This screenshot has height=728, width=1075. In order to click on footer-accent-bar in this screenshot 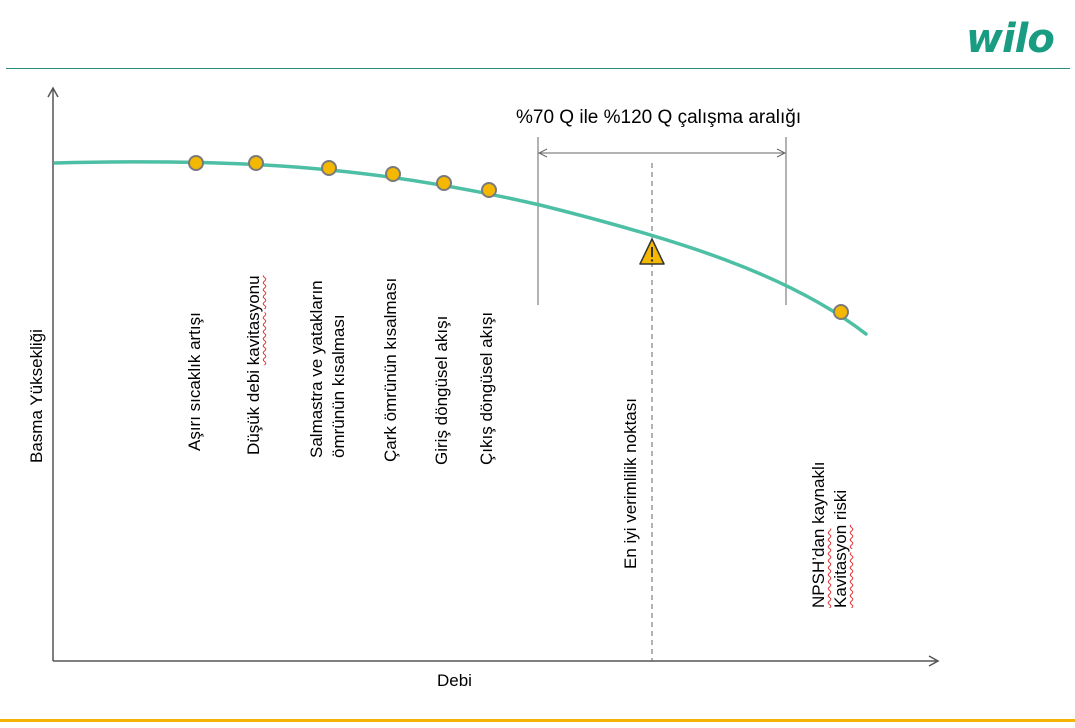, I will do `click(537, 720)`.